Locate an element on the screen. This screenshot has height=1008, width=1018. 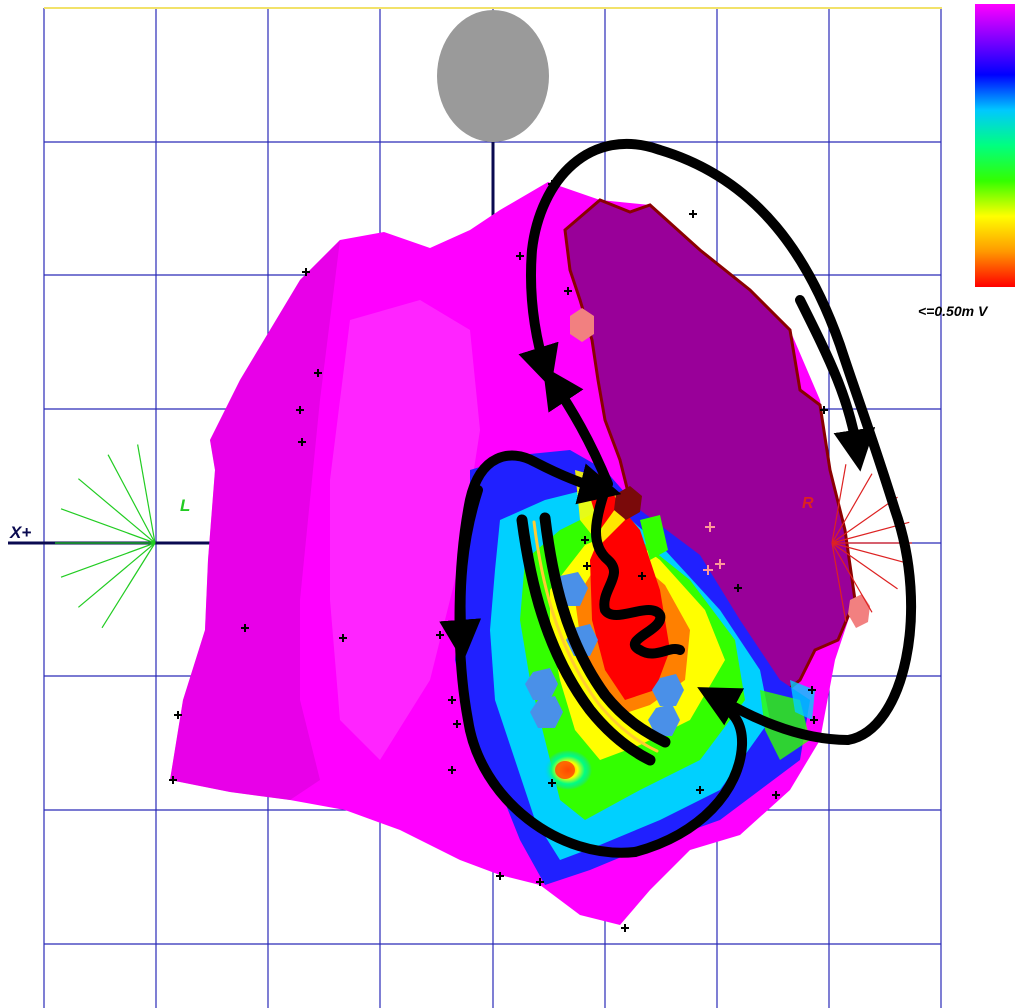
left-orientation-icon is located at coordinates (105, 536).